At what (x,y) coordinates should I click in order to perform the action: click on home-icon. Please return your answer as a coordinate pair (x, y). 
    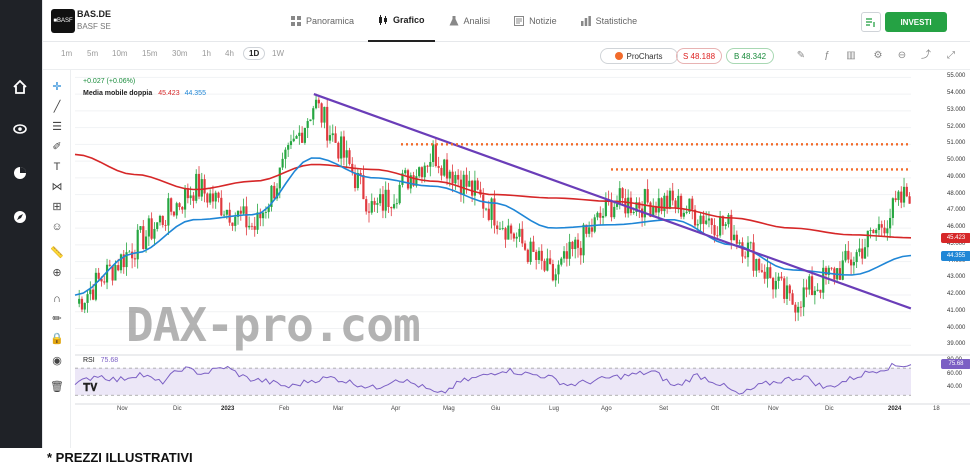
    Looking at the image, I should click on (20, 87).